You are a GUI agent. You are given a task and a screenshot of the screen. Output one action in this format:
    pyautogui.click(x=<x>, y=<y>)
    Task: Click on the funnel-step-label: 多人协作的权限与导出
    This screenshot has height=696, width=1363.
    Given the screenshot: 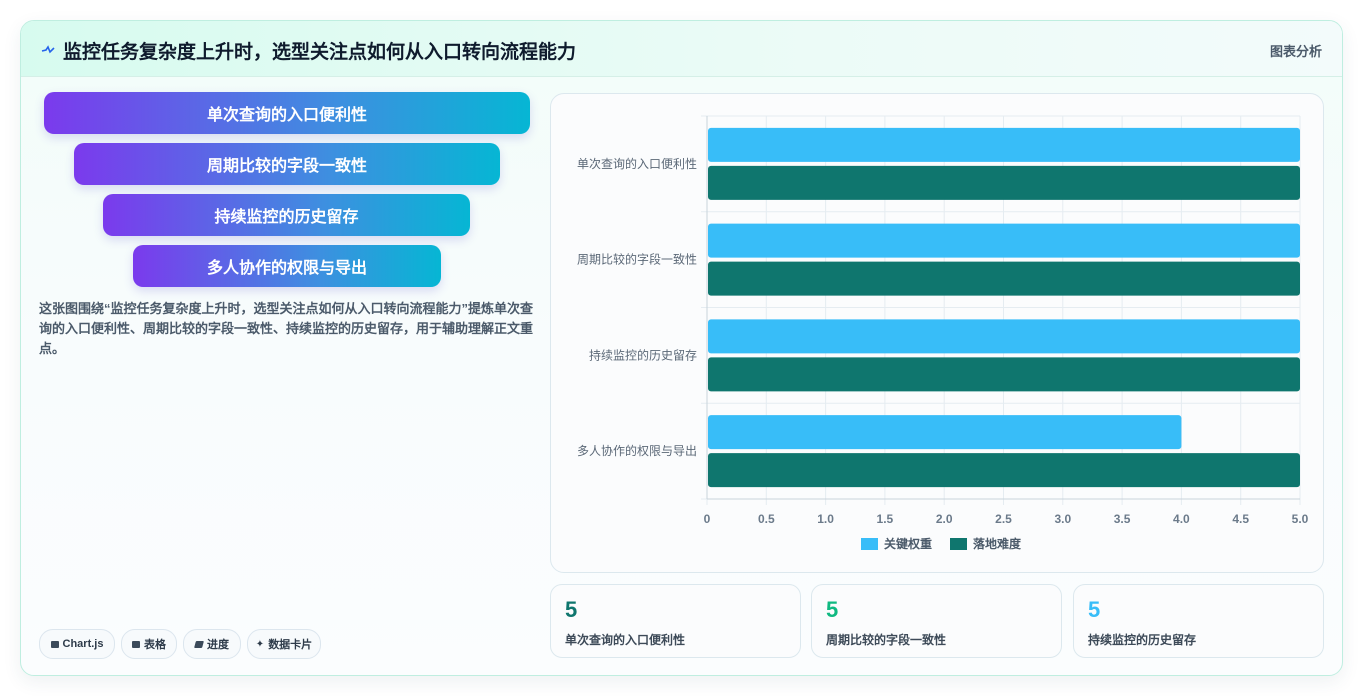 What is the action you would take?
    pyautogui.click(x=286, y=268)
    